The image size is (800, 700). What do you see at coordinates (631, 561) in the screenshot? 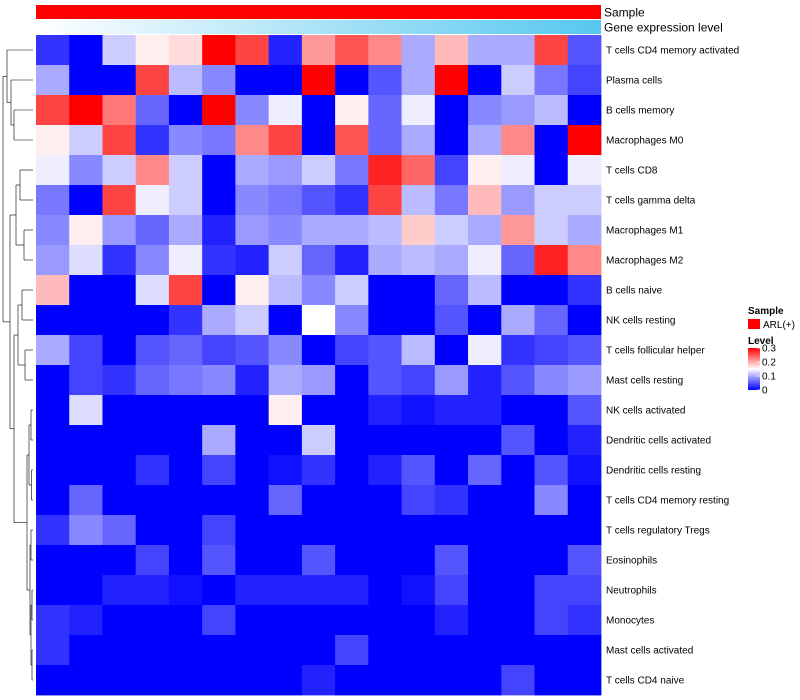
I see `row-label: Eosinophils` at bounding box center [631, 561].